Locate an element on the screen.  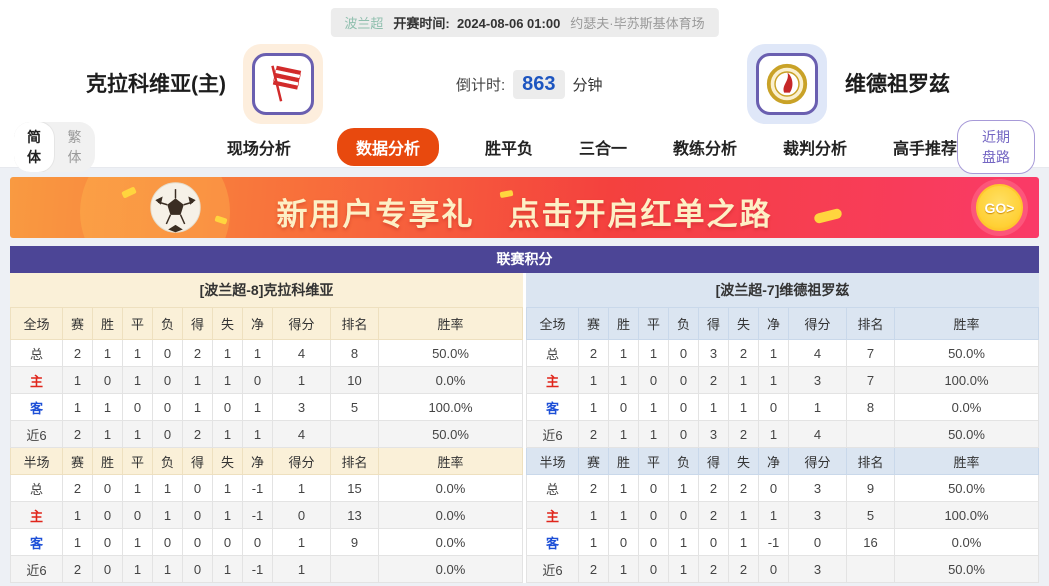
away-team-name: 维德祖罗兹 is located at coordinates (897, 84).